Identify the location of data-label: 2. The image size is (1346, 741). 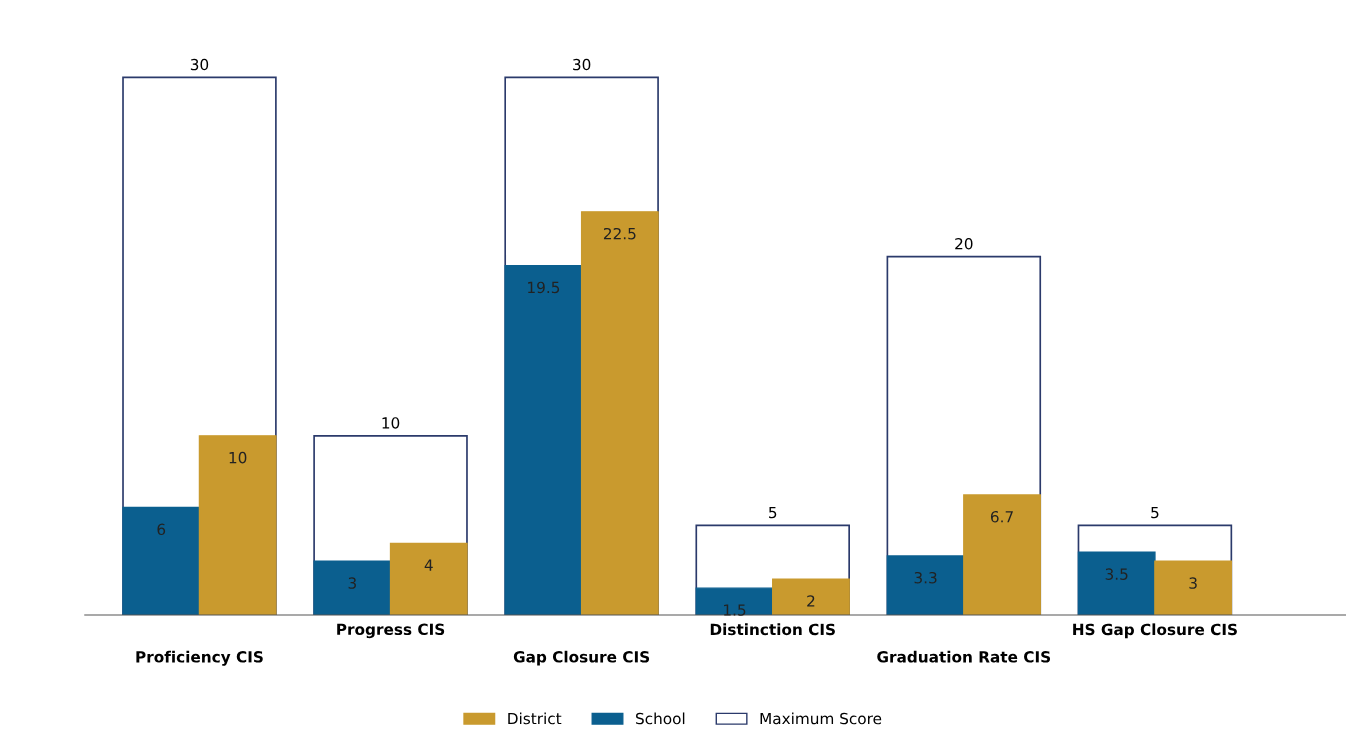
(811, 601).